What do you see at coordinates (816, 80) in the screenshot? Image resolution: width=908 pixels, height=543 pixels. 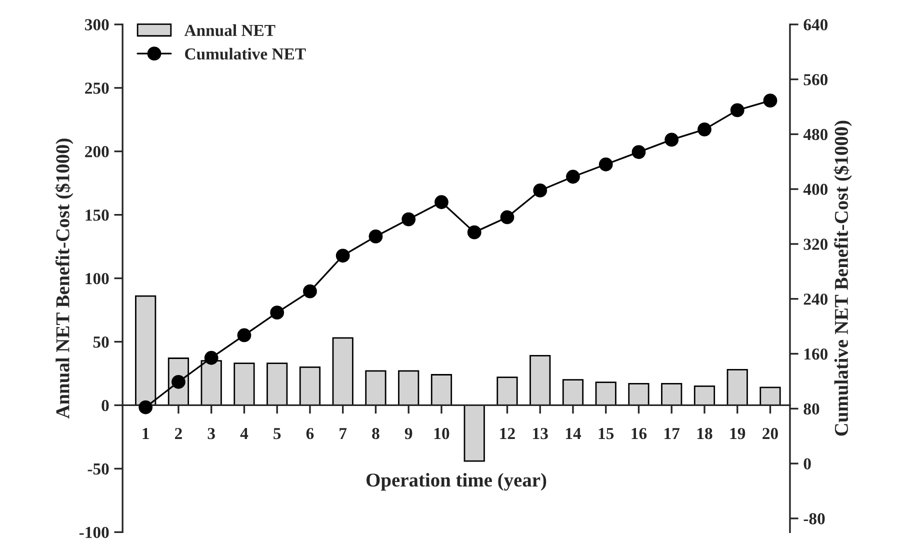 I see `y2-tick-label: 560` at bounding box center [816, 80].